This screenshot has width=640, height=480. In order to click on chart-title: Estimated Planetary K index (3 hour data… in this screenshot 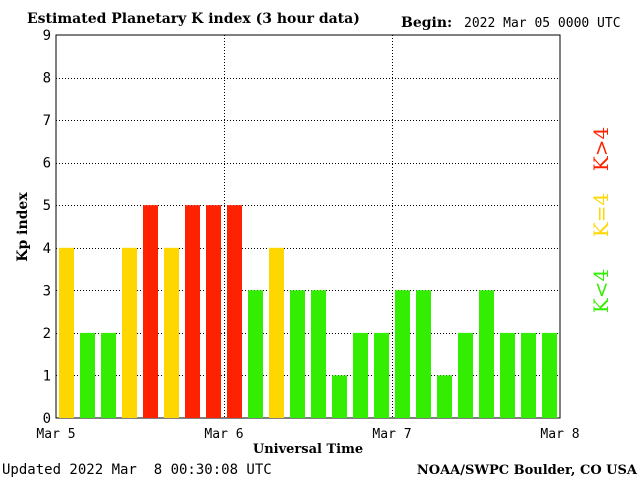, I will do `click(193, 19)`.